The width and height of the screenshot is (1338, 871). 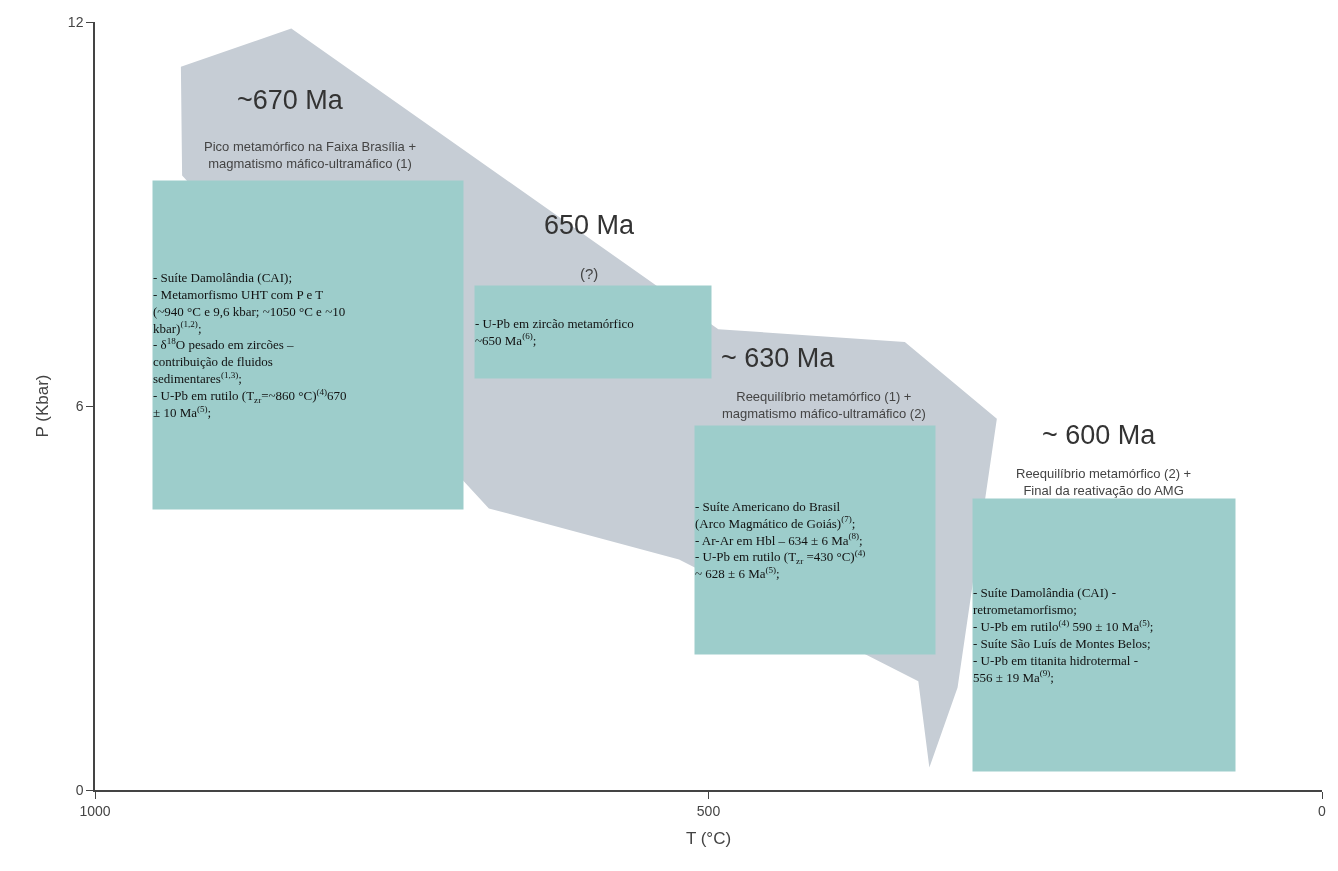 What do you see at coordinates (554, 332) in the screenshot?
I see `annotation: - U-Pb em zircão metamórfico ~650 Ma$^{(6)}$;` at bounding box center [554, 332].